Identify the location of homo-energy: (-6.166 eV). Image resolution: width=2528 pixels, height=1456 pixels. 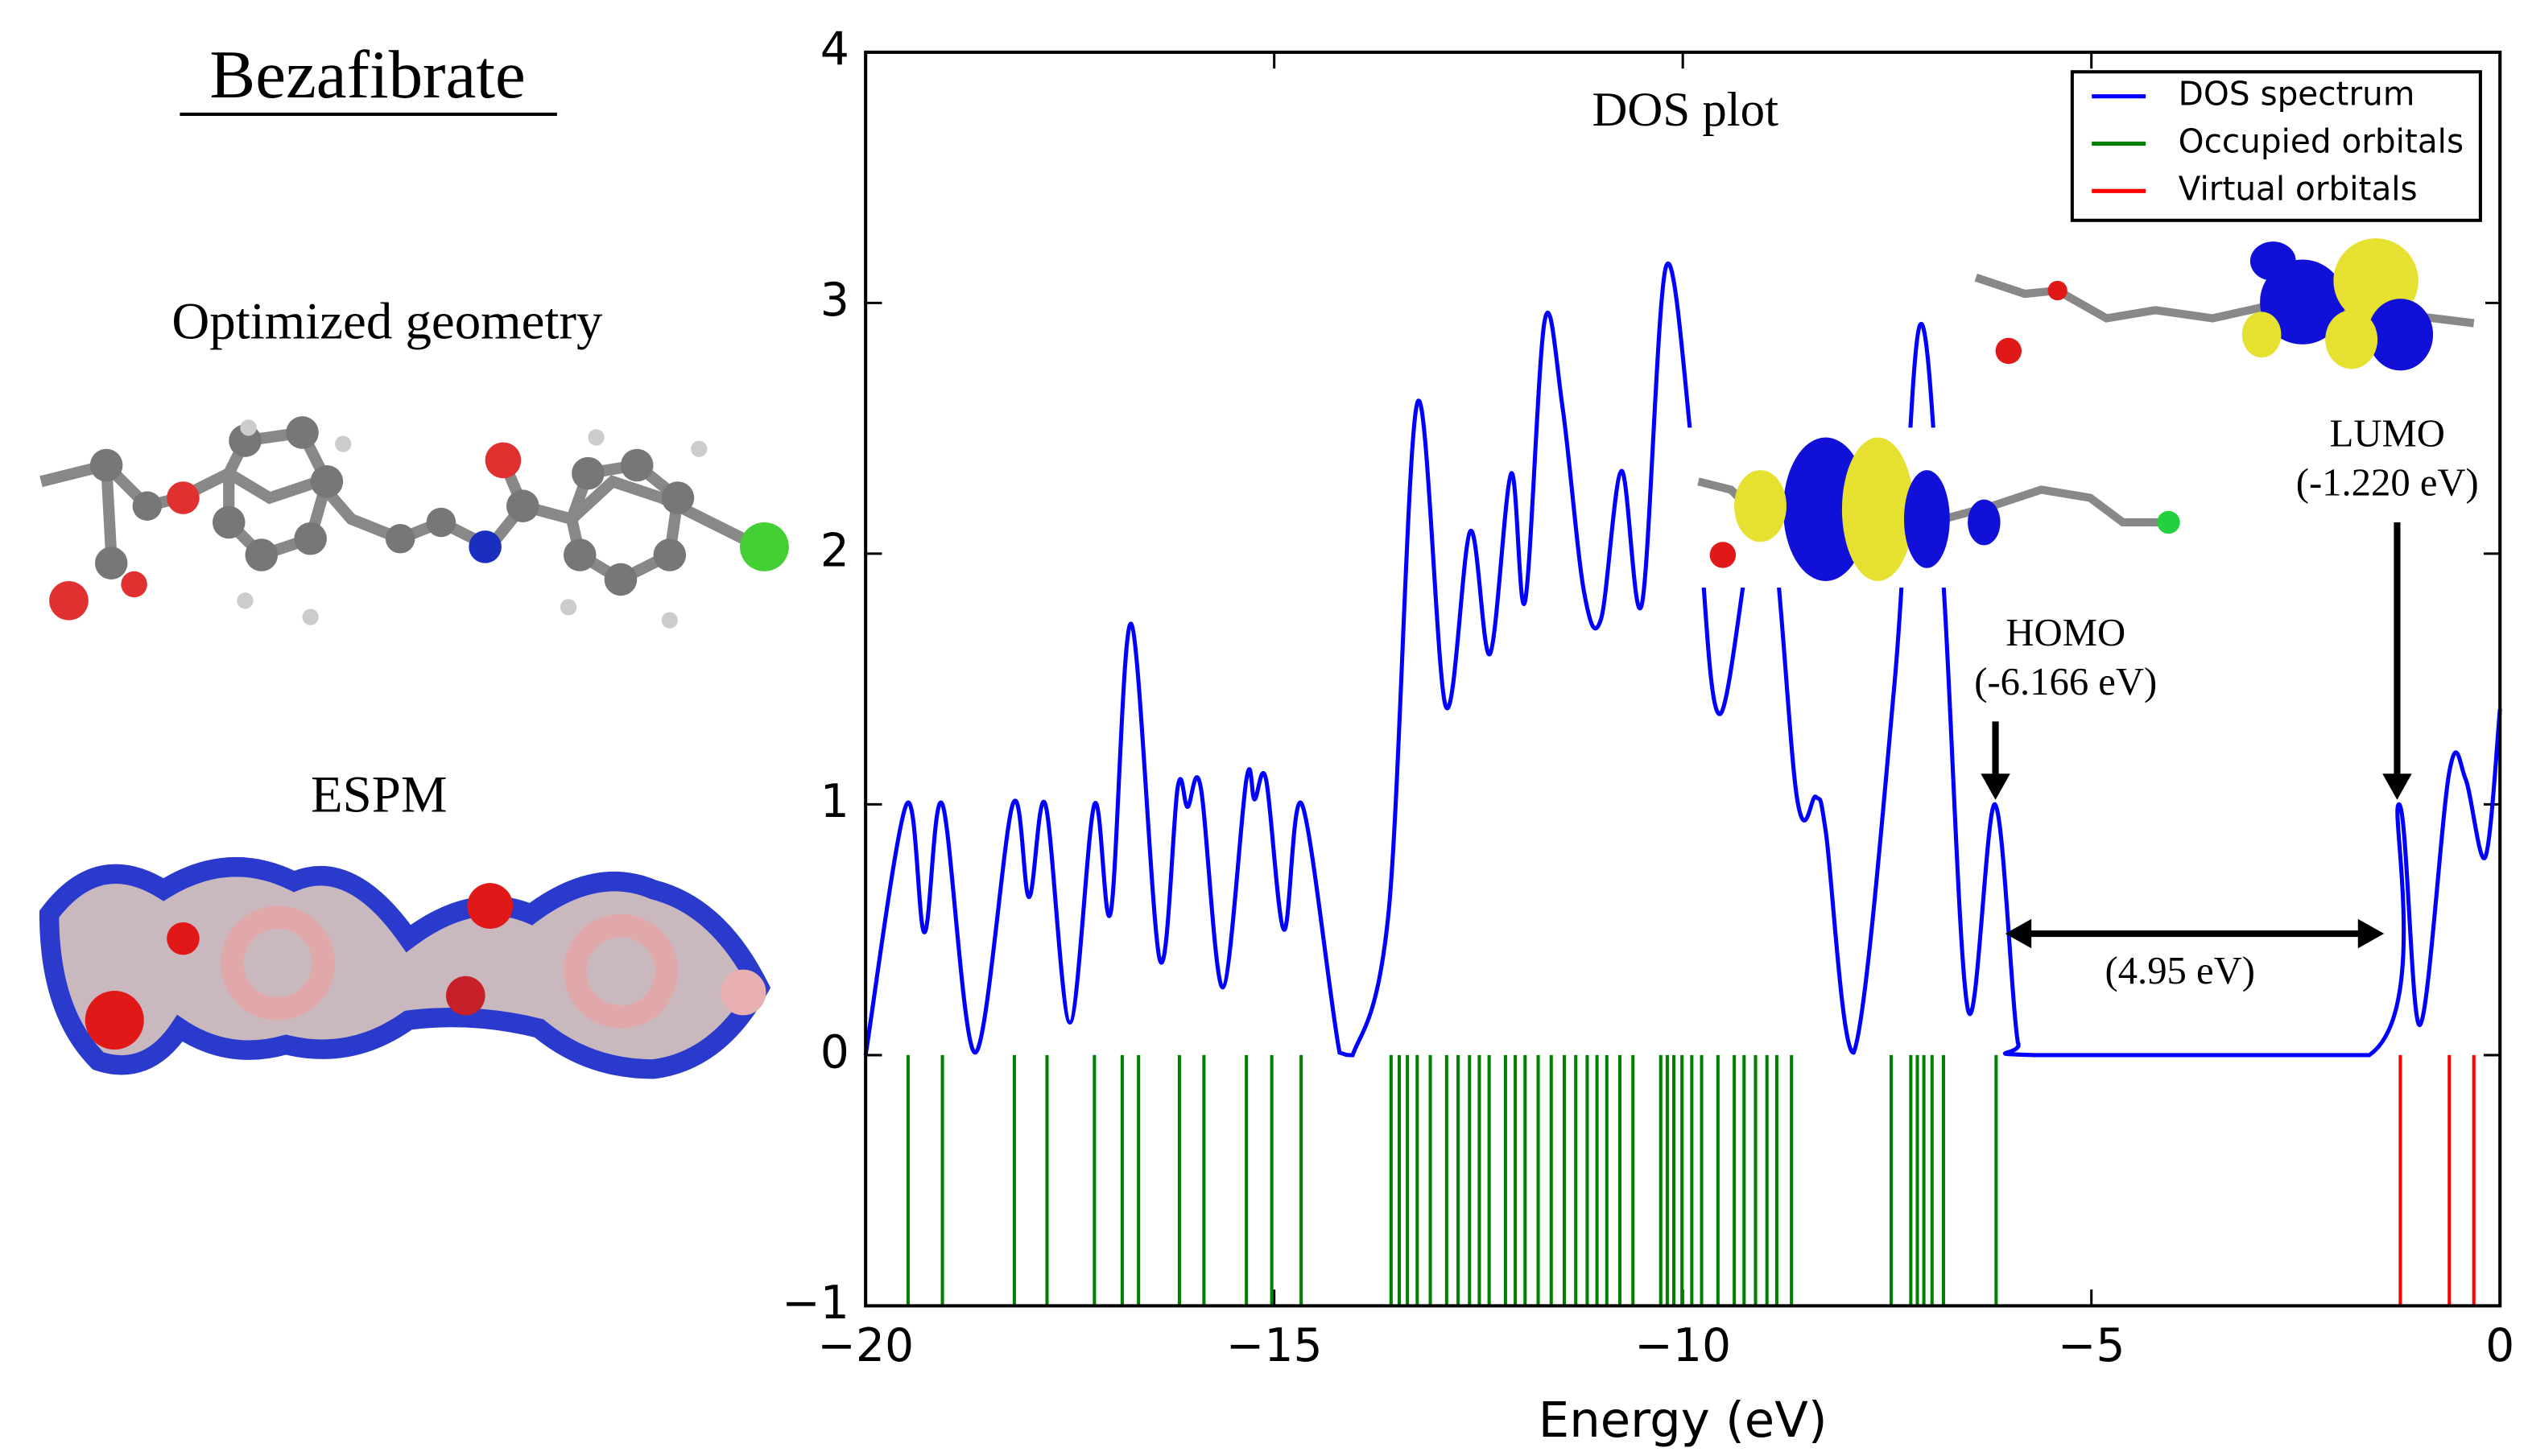
(2065, 681).